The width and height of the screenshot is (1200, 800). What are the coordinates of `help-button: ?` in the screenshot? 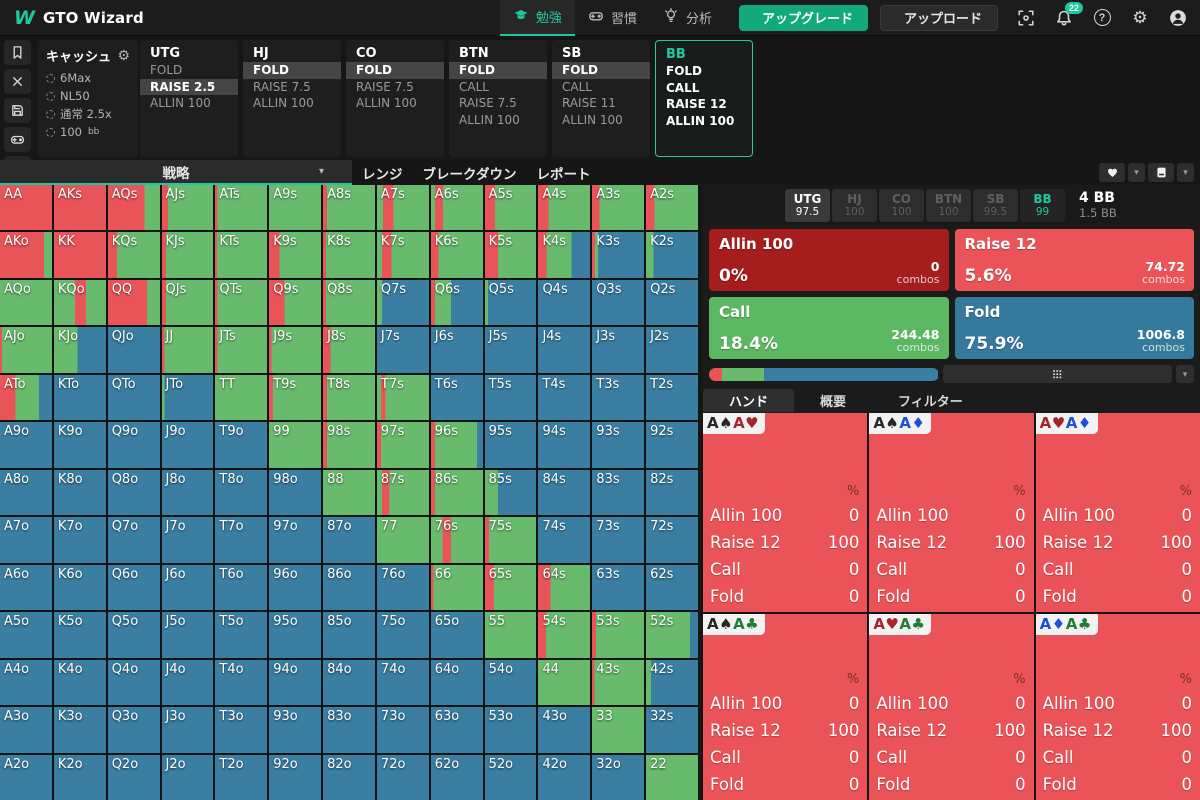 It's located at (1102, 18).